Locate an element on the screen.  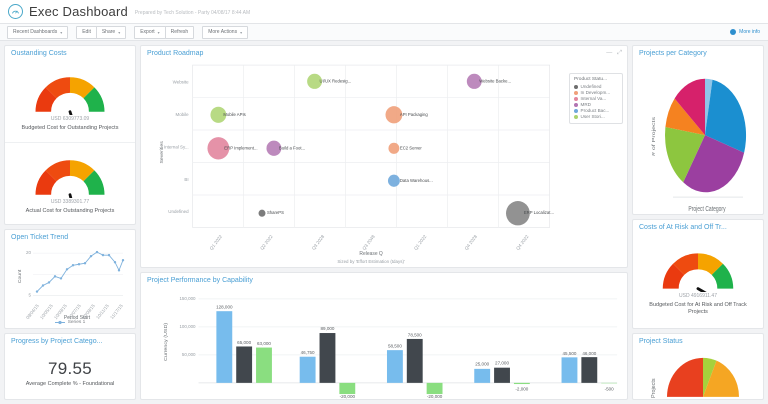
toolbar-group-export: Export ▾ Refresh is located at coordinates (164, 32).